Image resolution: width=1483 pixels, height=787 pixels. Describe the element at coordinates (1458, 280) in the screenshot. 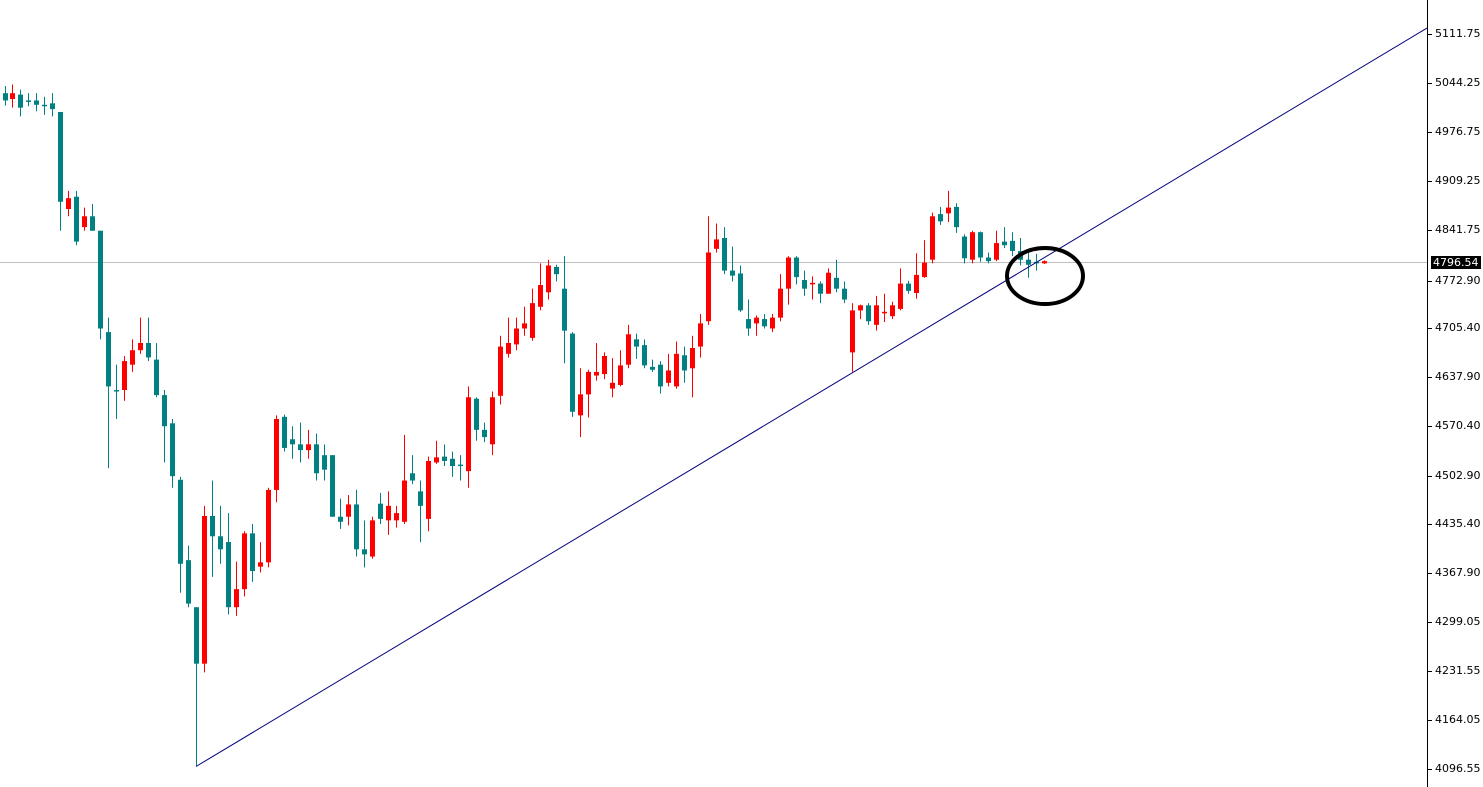

I see `tick-label: 4772.90` at that location.